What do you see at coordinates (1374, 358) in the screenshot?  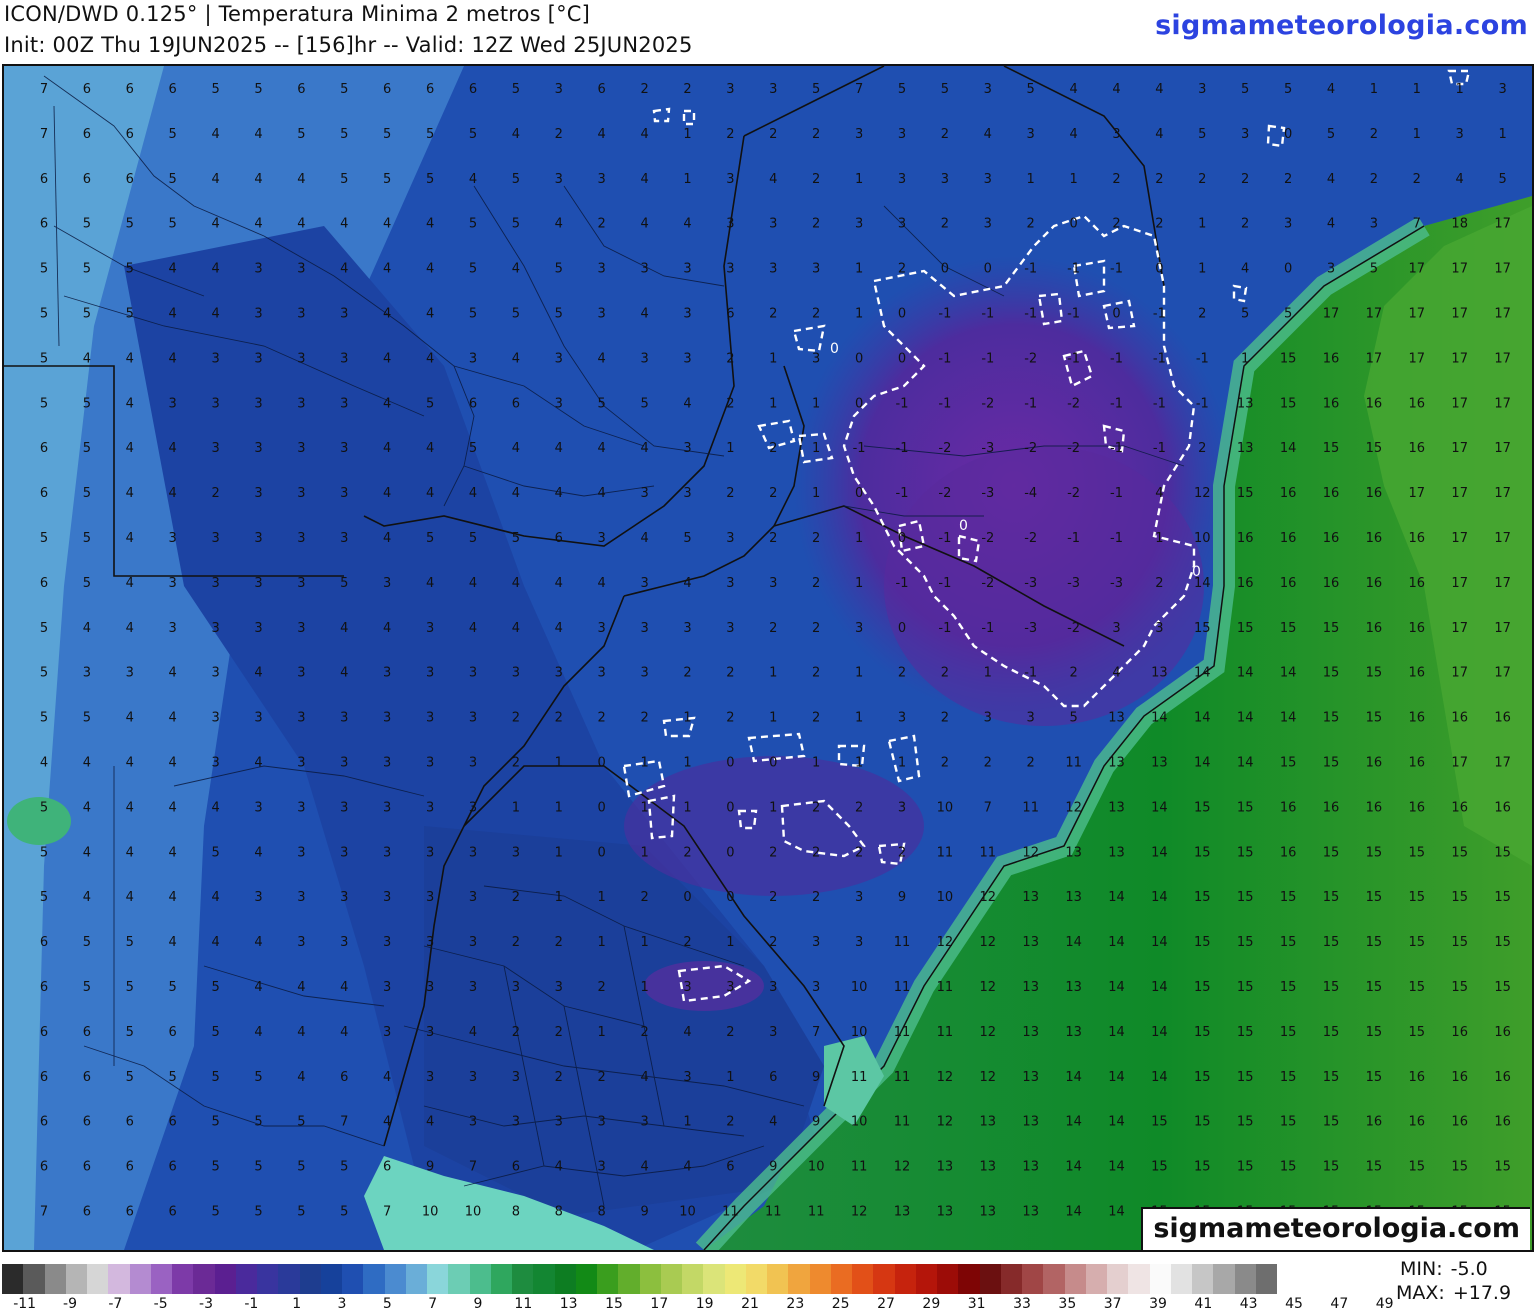 I see `grid-value: 17` at bounding box center [1374, 358].